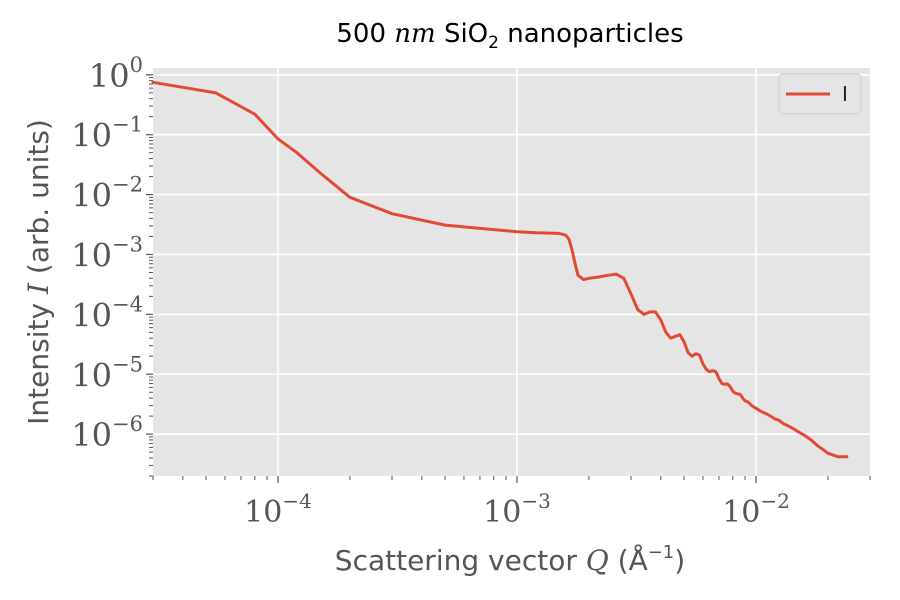 The image size is (900, 600). I want to click on chart-title: 500 nm SiO2 nanoparticles, so click(509, 37).